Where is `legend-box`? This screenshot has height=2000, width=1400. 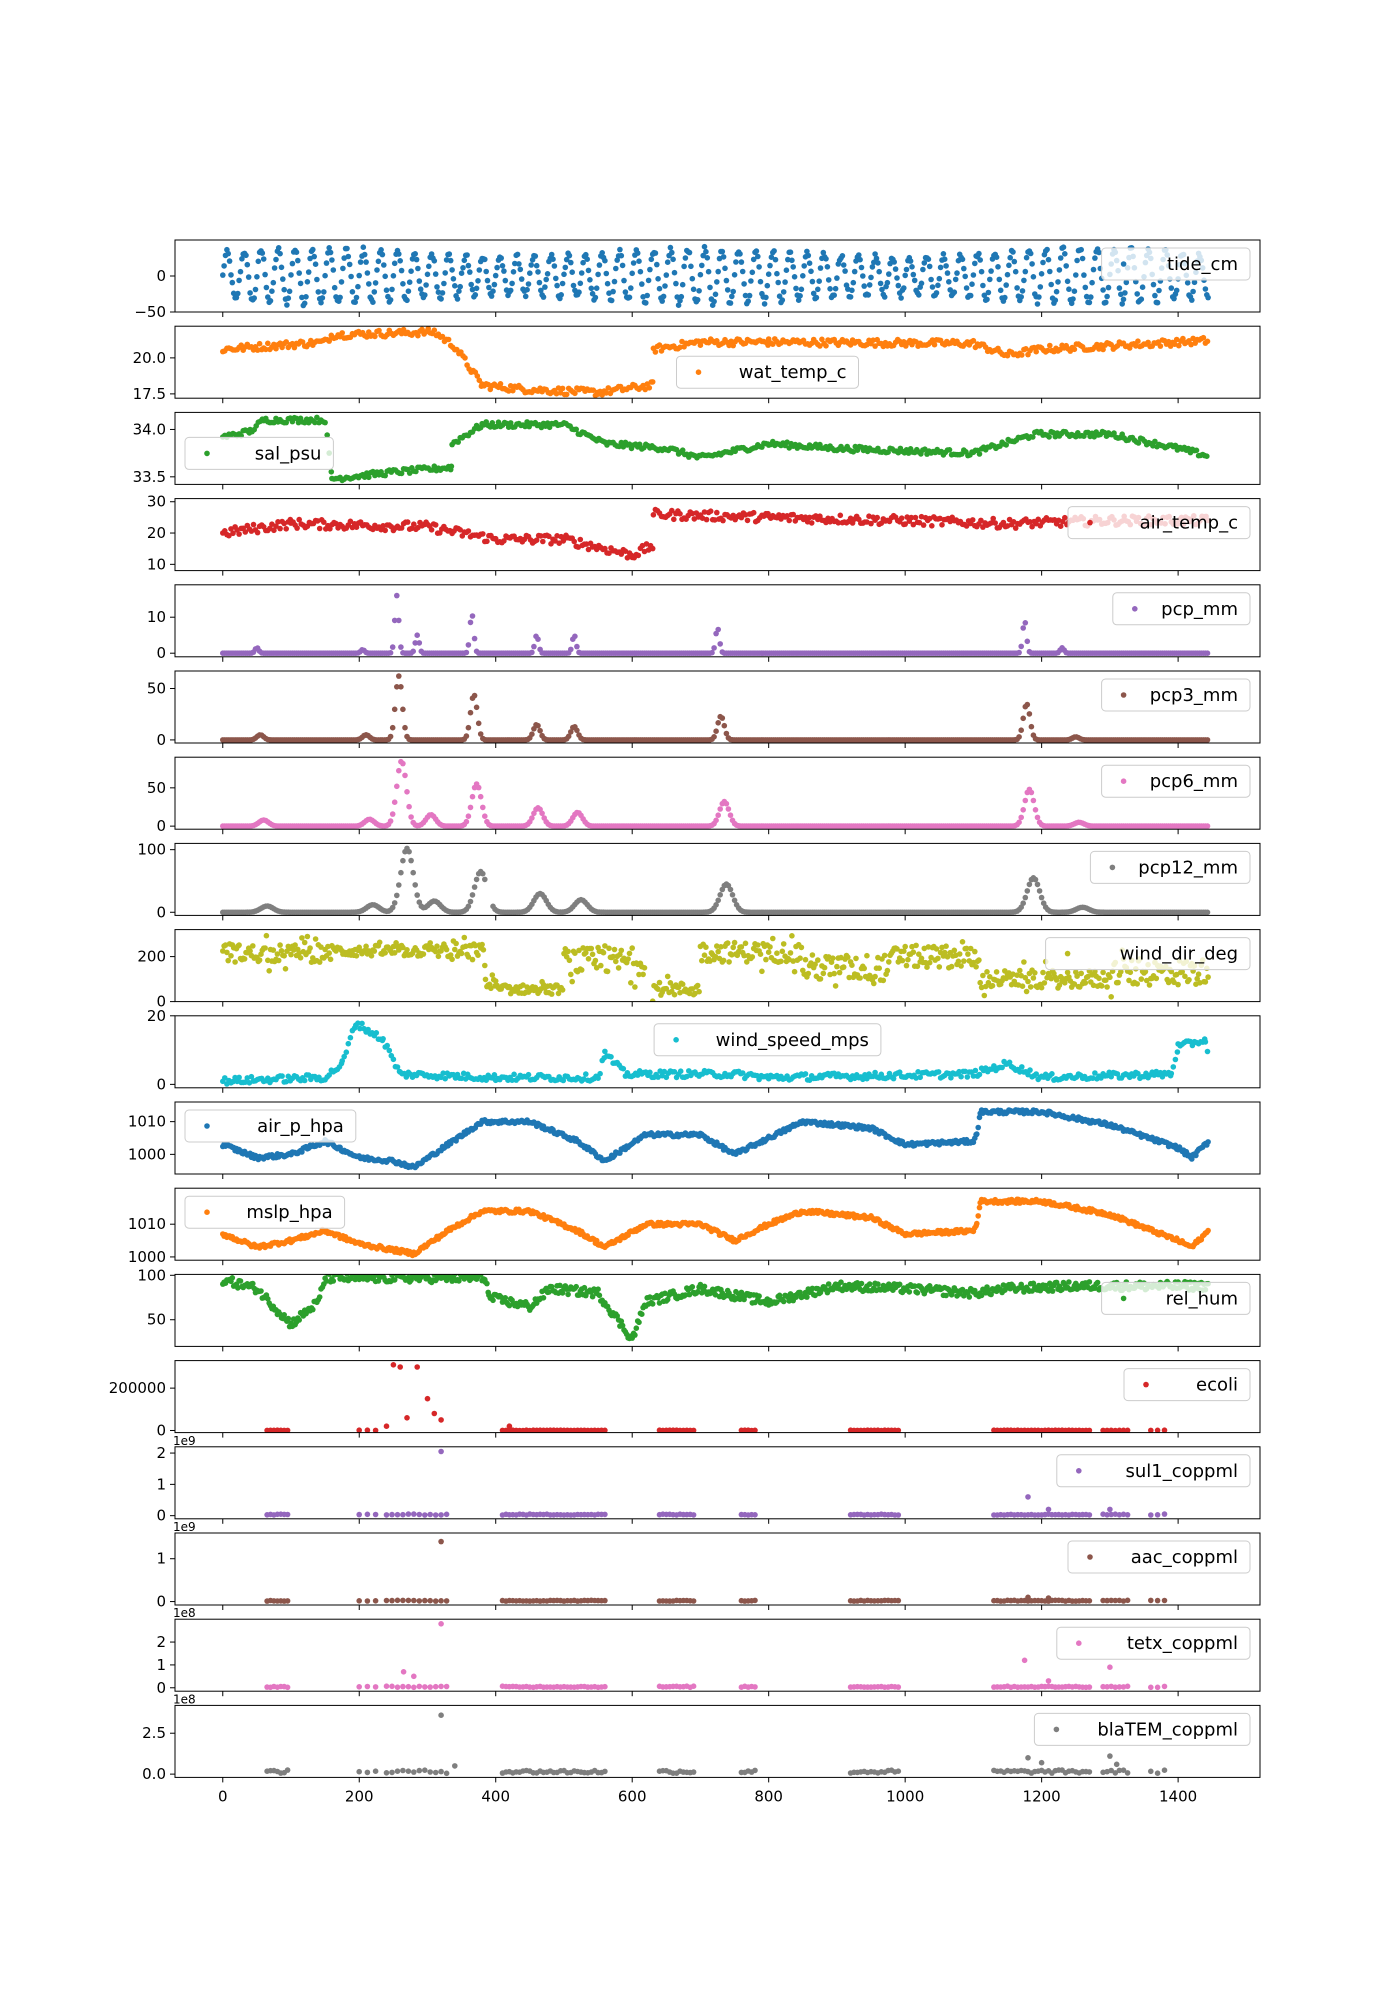
legend-box is located at coordinates (1159, 523).